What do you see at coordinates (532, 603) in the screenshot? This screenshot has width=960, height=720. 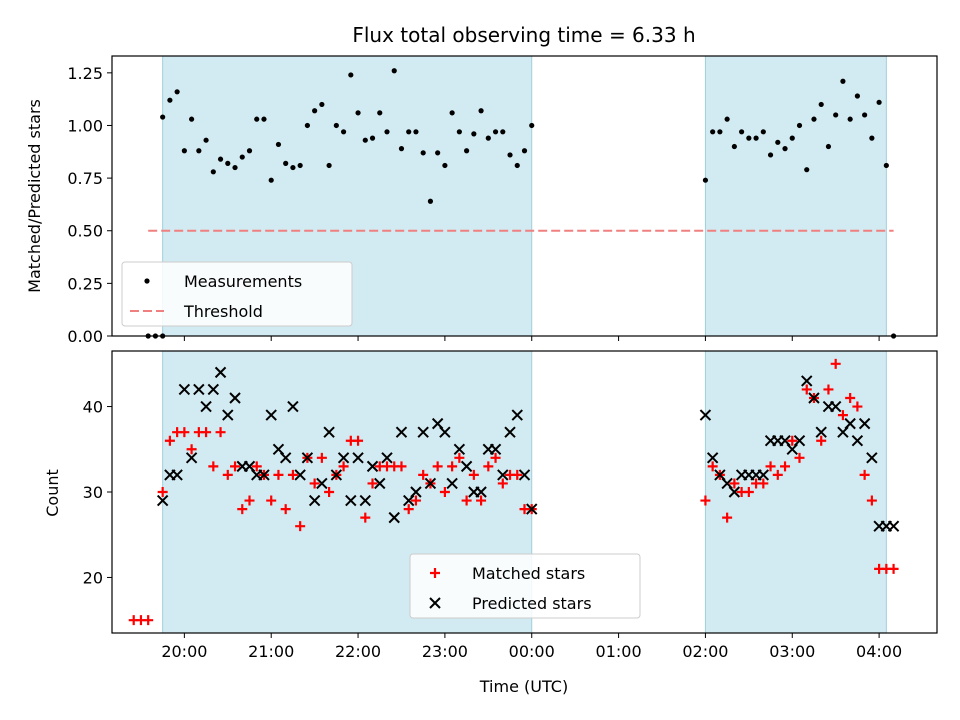 I see `legend-label: Predicted stars` at bounding box center [532, 603].